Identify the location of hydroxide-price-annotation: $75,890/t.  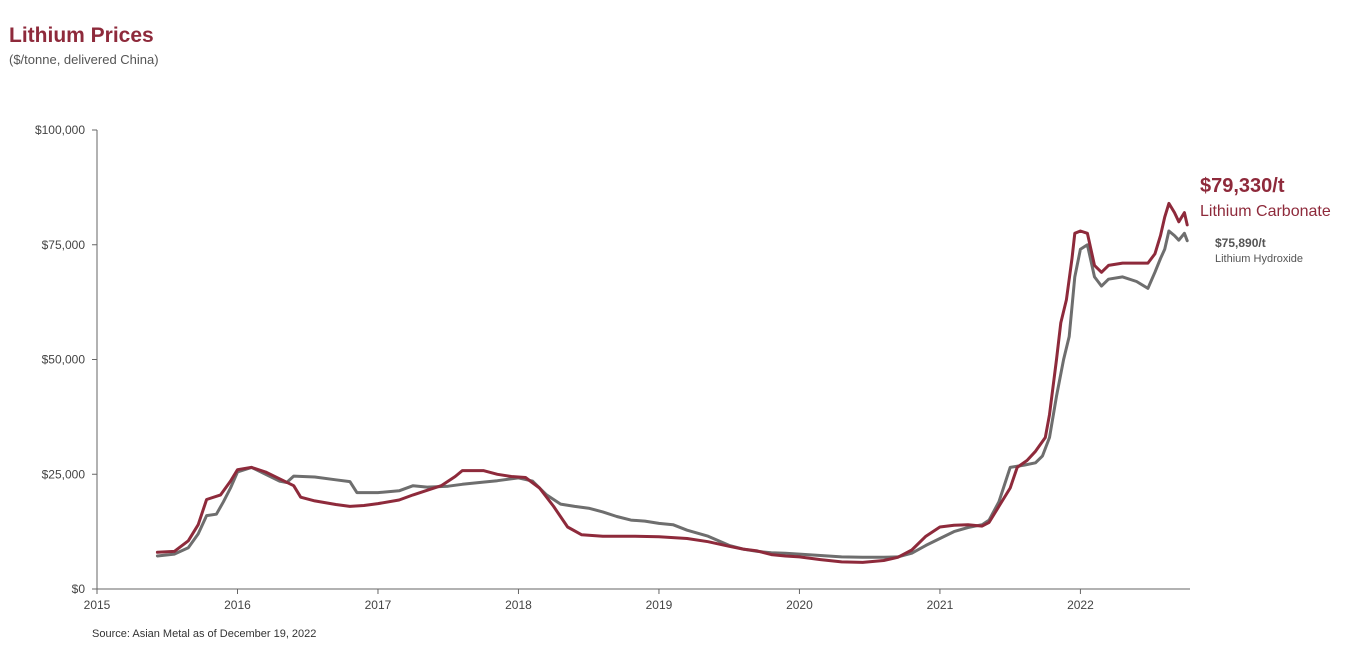
(1240, 243).